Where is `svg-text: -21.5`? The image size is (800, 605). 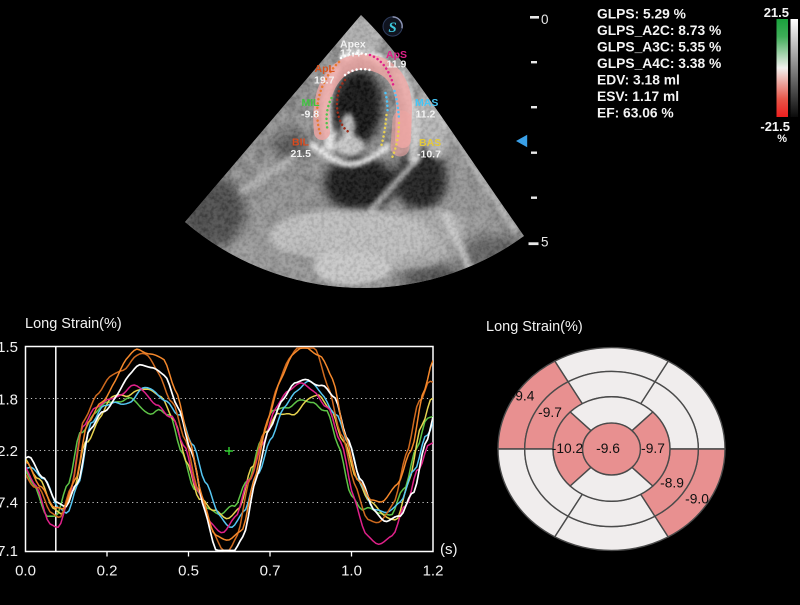
svg-text: -21.5 is located at coordinates (775, 126).